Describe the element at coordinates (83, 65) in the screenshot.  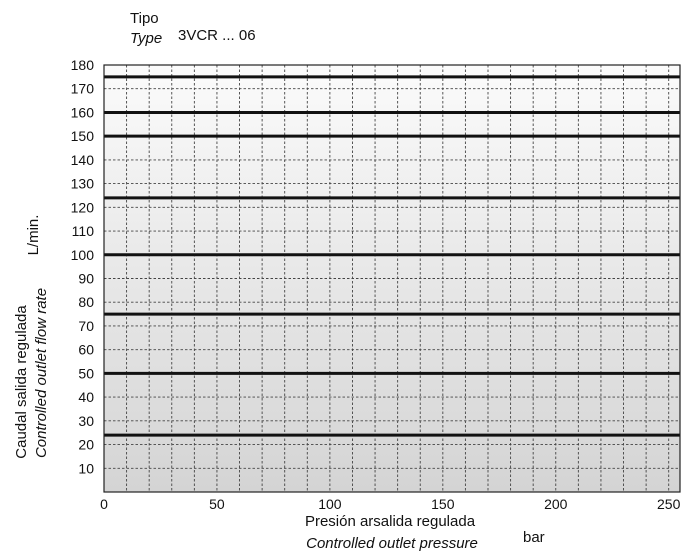
I see `y-tick-label: 180` at that location.